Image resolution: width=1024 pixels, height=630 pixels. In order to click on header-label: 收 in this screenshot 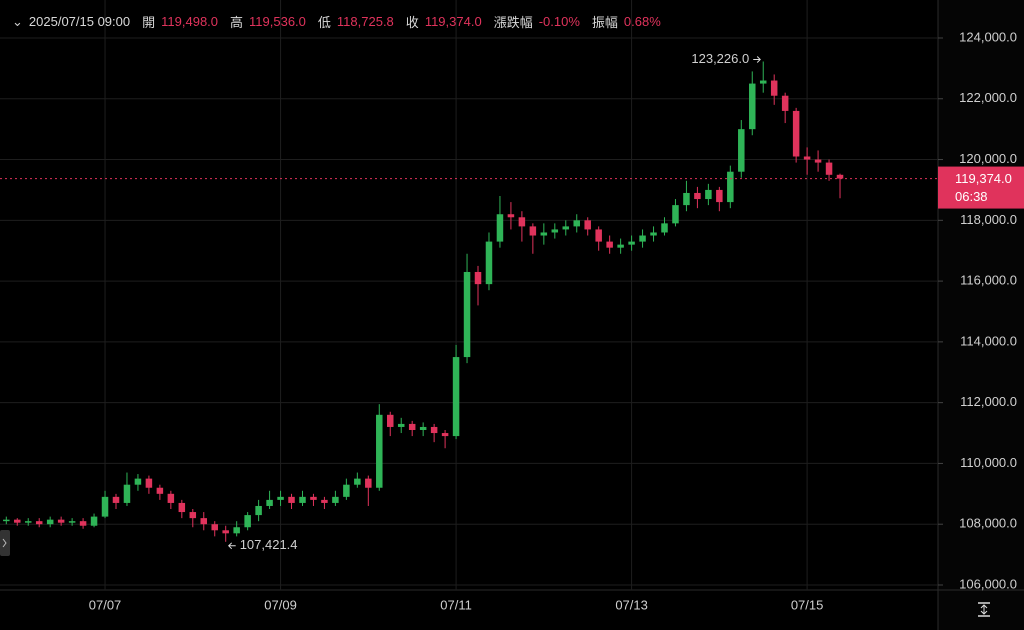, I will do `click(412, 22)`.